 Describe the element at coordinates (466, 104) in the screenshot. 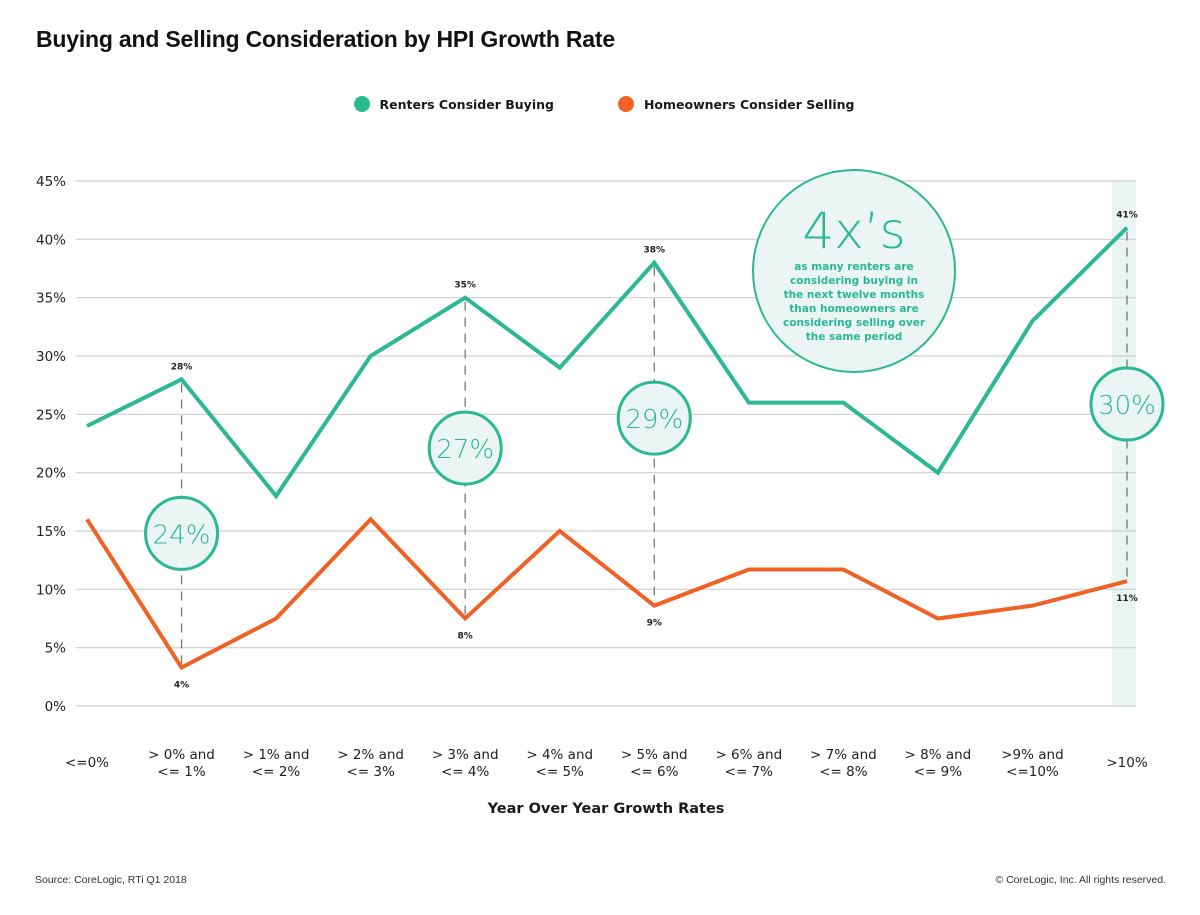

I see `legend-label-renters: Renters Consider Buying` at that location.